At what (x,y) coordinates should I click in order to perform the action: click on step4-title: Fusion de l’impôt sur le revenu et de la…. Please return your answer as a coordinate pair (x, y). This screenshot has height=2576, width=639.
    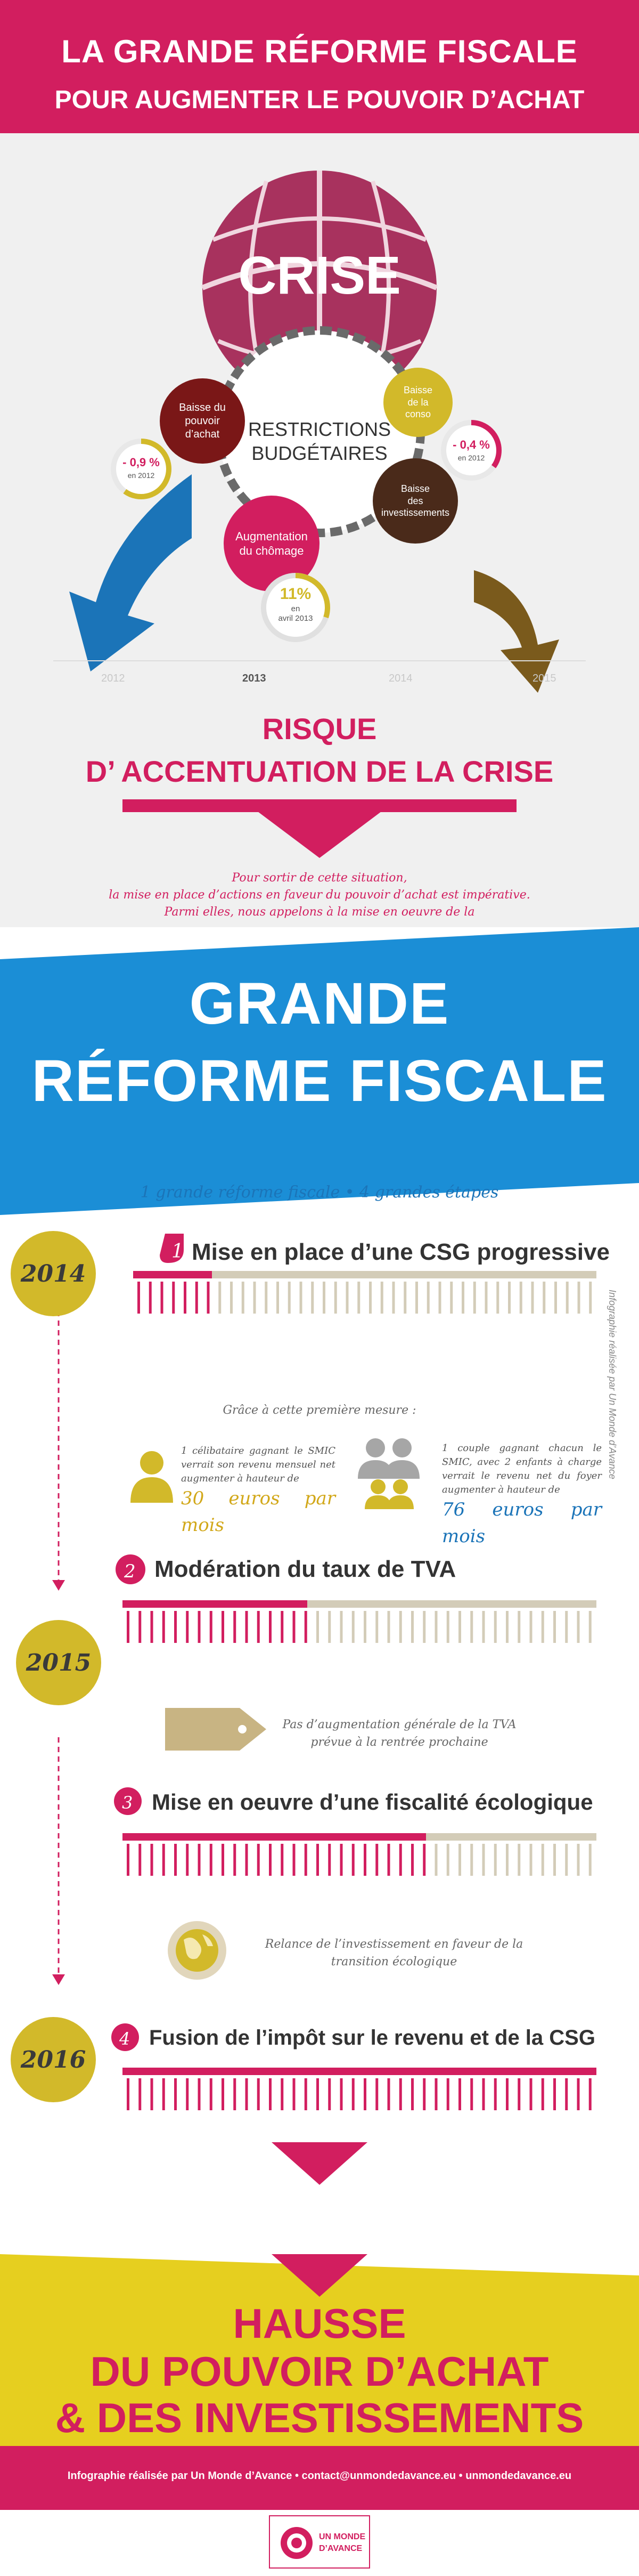
    Looking at the image, I should click on (372, 2038).